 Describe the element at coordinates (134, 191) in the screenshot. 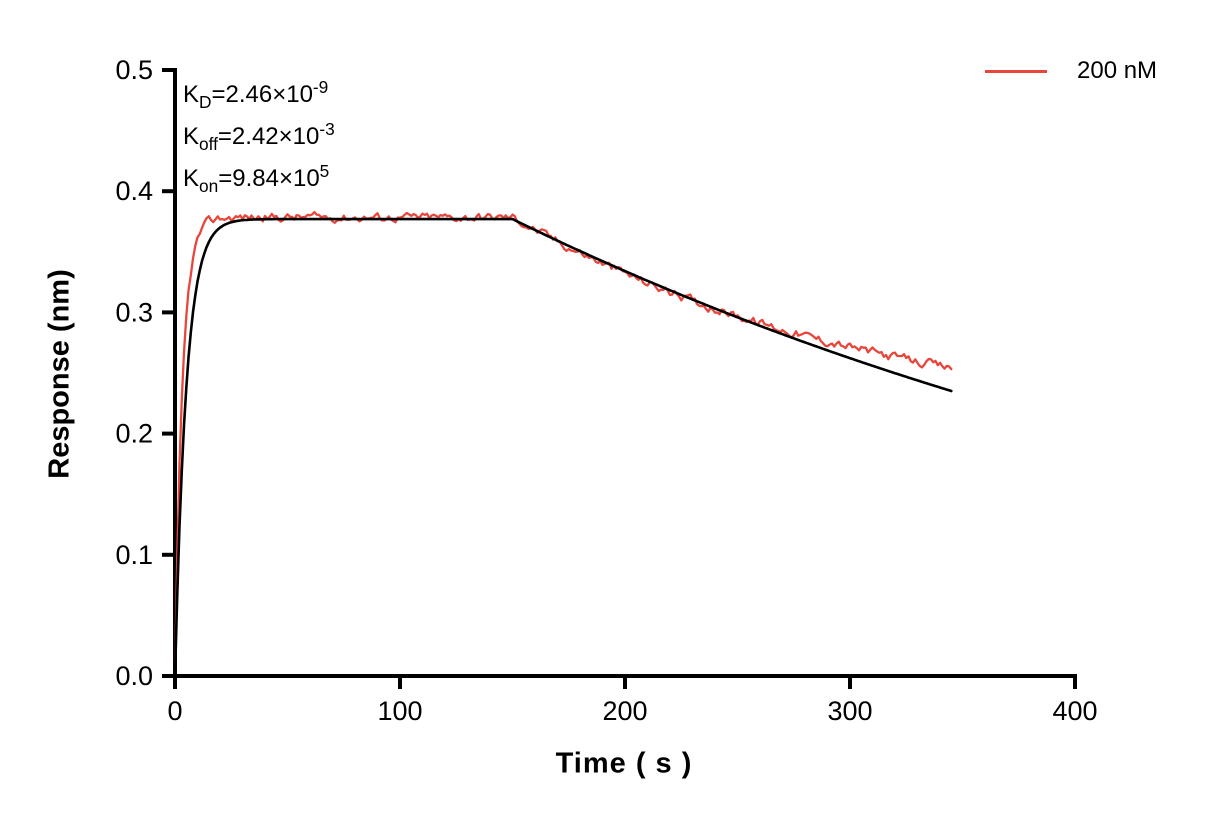

I see `y-tick-label: 0.4` at that location.